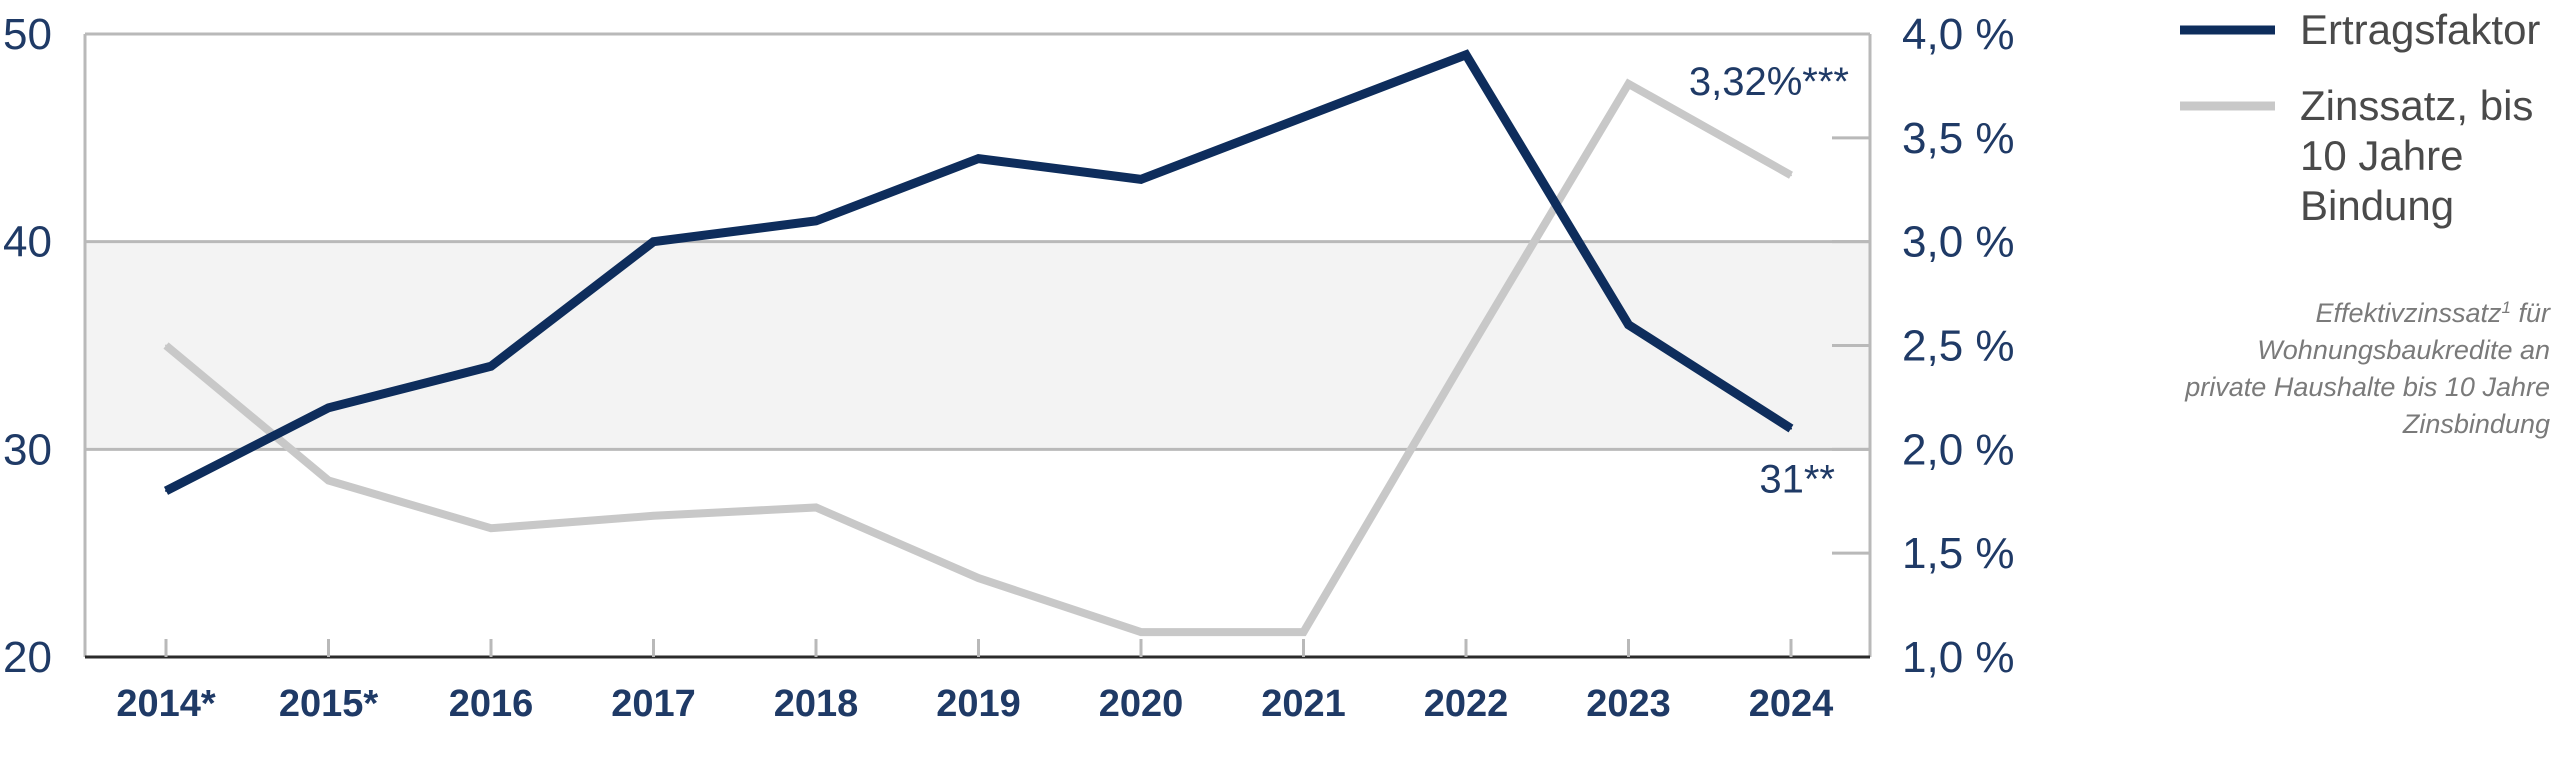  What do you see at coordinates (1958, 553) in the screenshot?
I see `y-right-tick-label: 1,5 %` at bounding box center [1958, 553].